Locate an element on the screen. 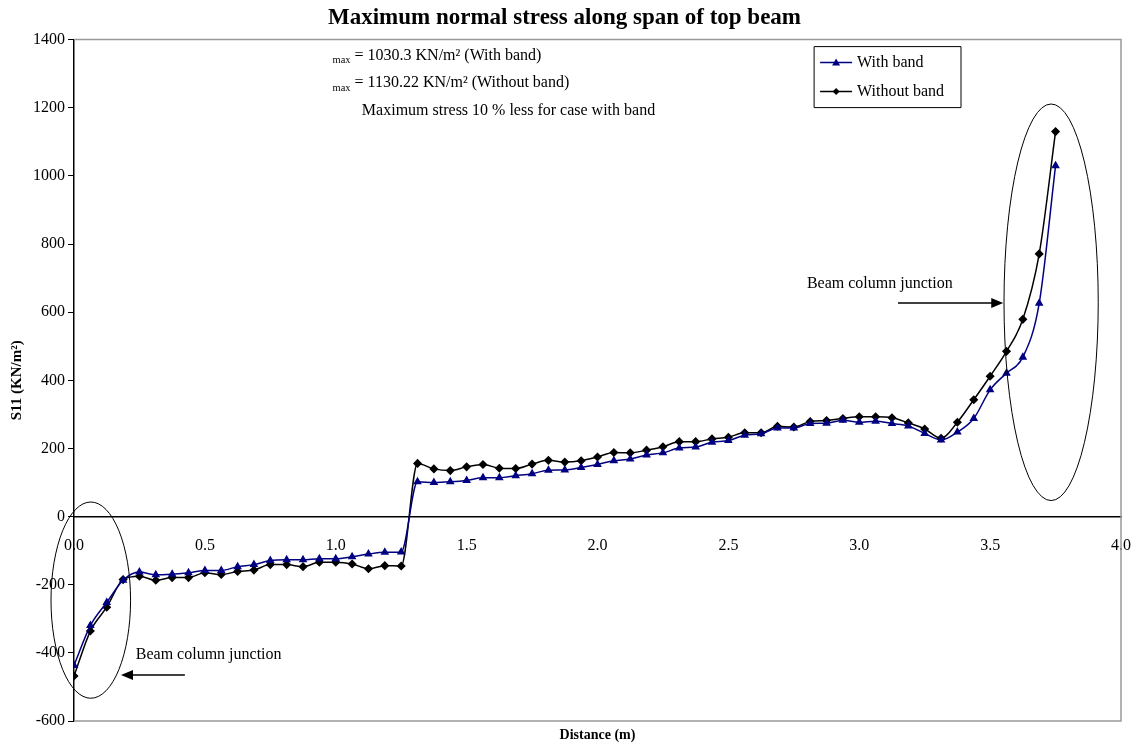 This screenshot has height=749, width=1145. chart-title: Maximum normal stress along span of top beam is located at coordinates (564, 16).